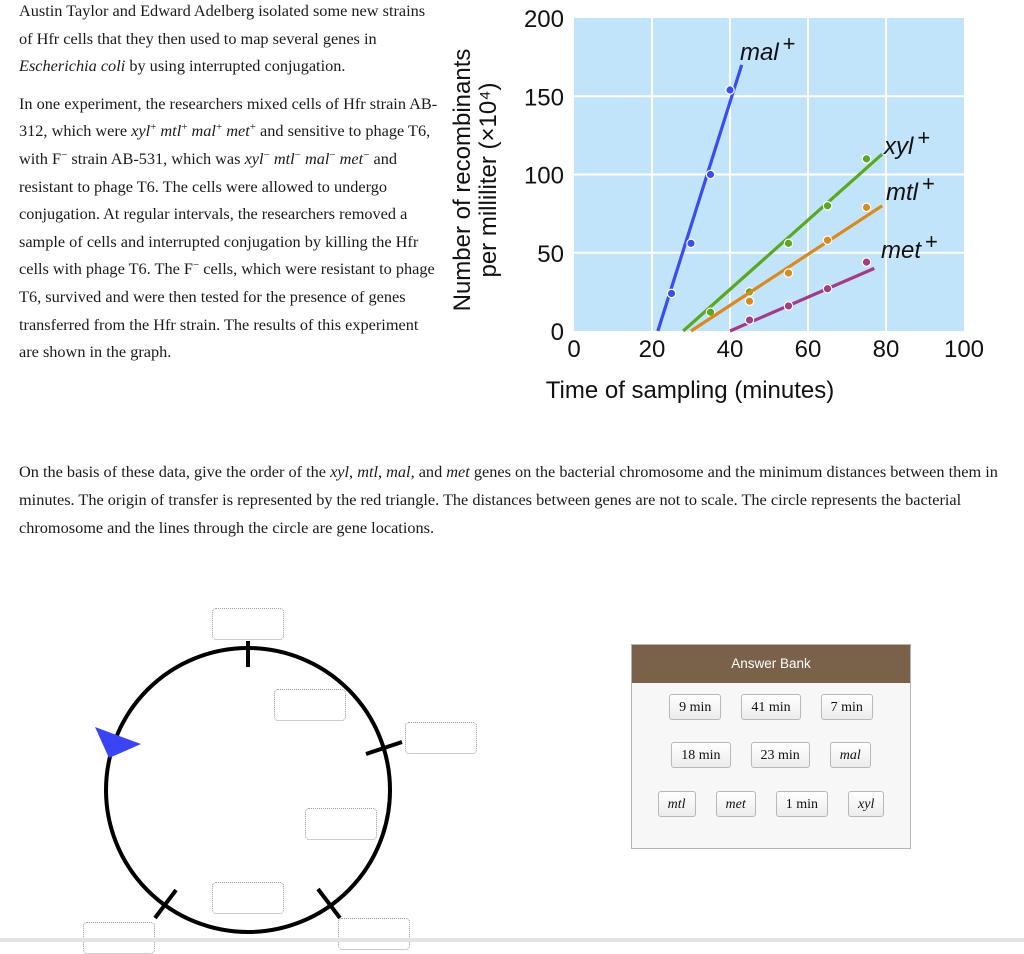  I want to click on x-tick-label: 80, so click(886, 349).